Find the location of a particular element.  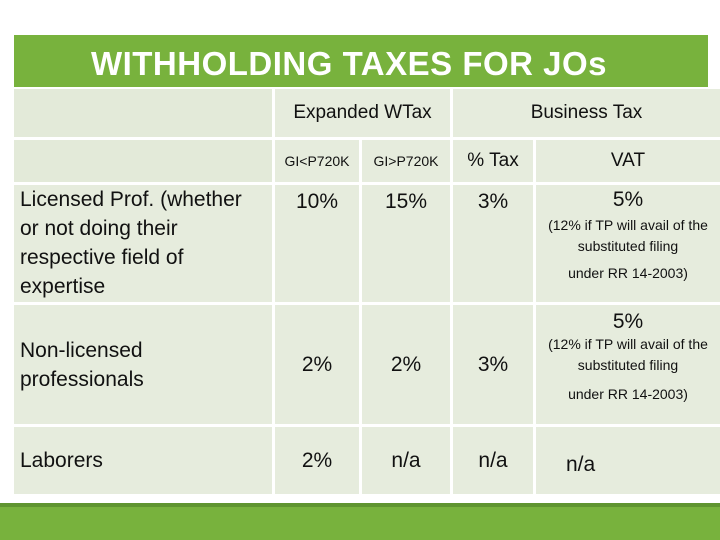

cell-licensed-gi-low: 10% is located at coordinates (317, 243).